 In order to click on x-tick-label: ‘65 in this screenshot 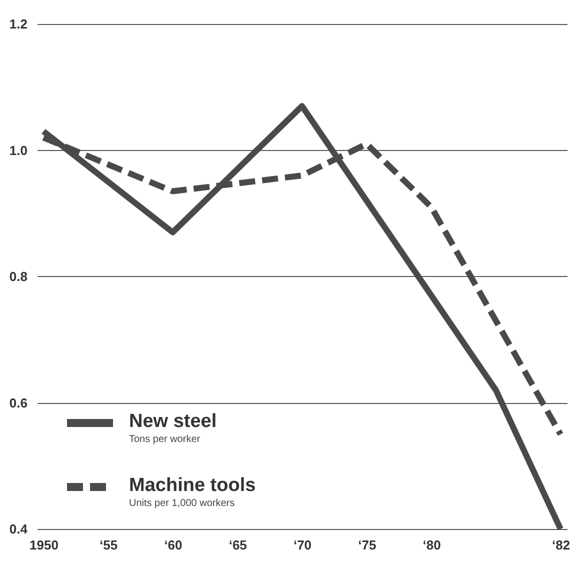, I will do `click(237, 545)`.